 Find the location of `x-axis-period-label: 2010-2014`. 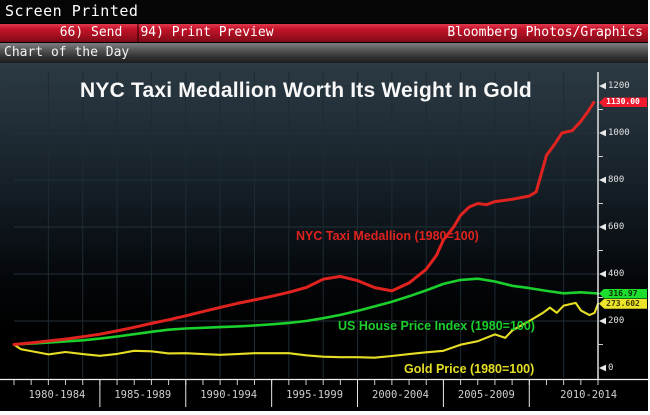

x-axis-period-label: 2010-2014 is located at coordinates (589, 395).